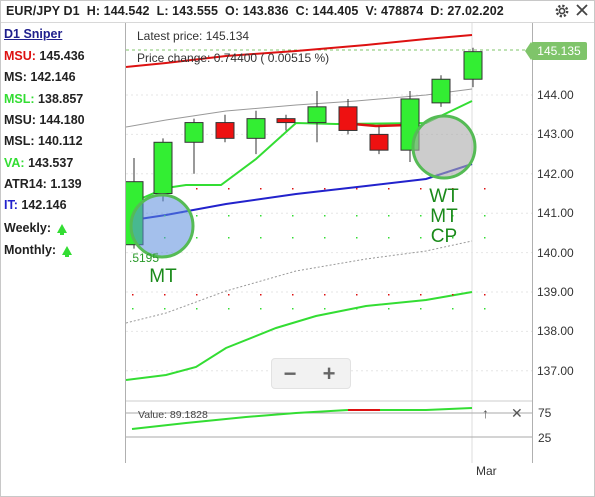 Image resolution: width=595 pixels, height=497 pixels. Describe the element at coordinates (173, 415) in the screenshot. I see `subchart-value: Value: 89.1828` at that location.